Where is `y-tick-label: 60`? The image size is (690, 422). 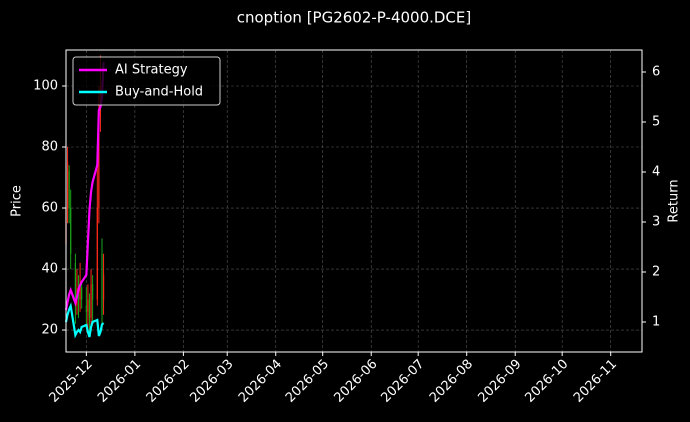 y-tick-label: 60 is located at coordinates (49, 208).